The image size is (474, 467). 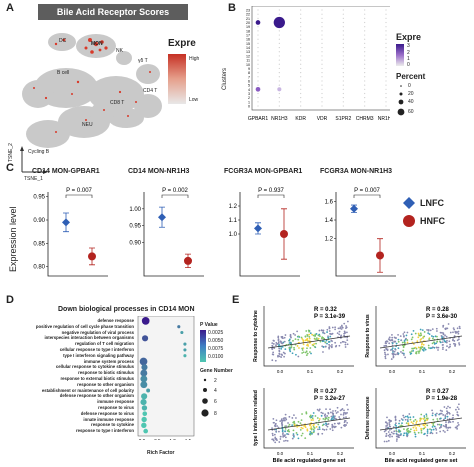 What do you see at coordinates (39, 244) in the screenshot?
I see `panel-c-ytick: 0.85` at bounding box center [39, 244].